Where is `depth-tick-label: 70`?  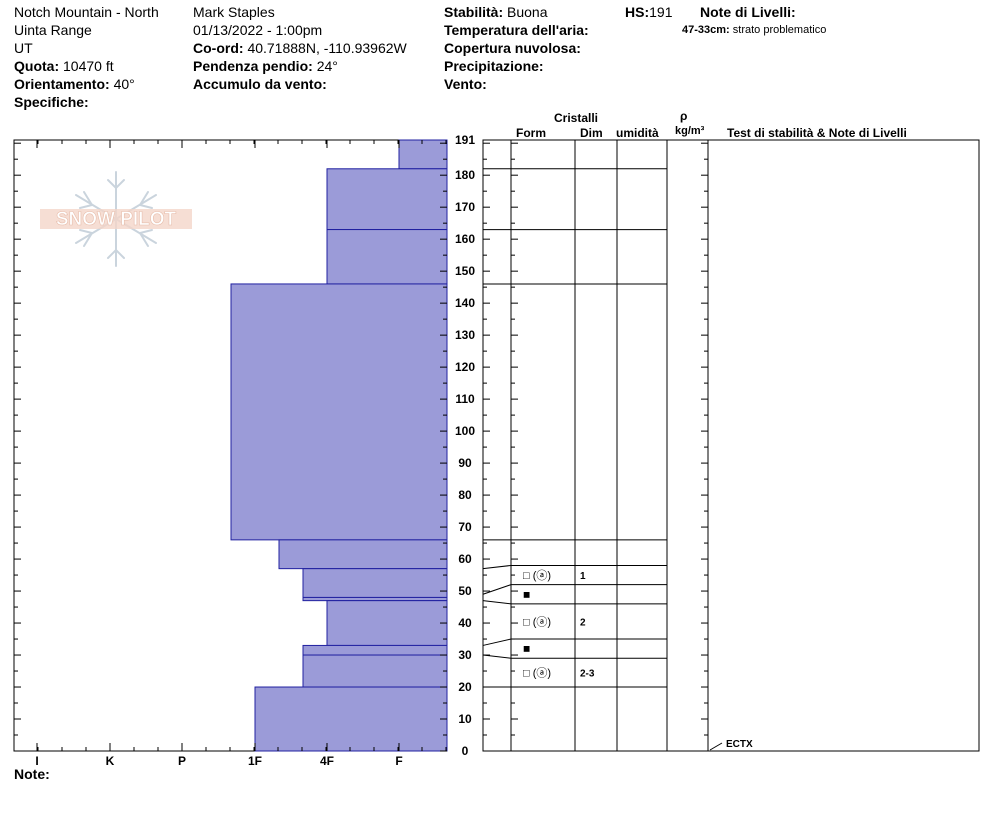
depth-tick-label: 70 is located at coordinates (465, 527).